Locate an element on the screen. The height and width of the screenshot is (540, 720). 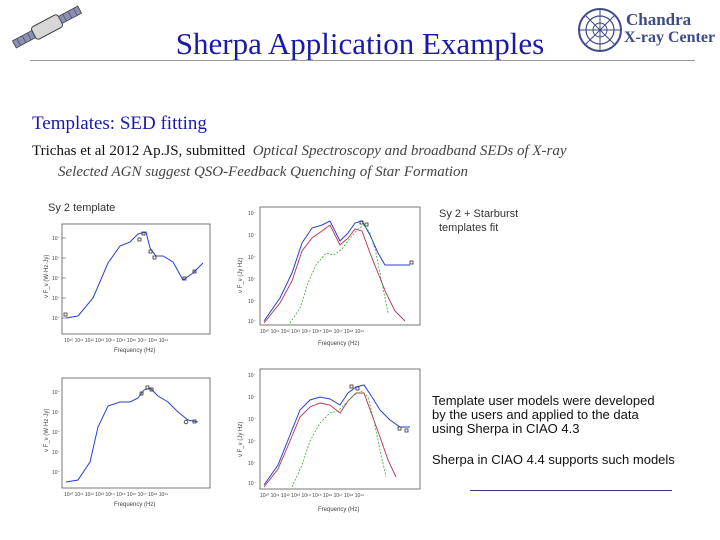
note-line: Template user models were developed is located at coordinates (543, 400).